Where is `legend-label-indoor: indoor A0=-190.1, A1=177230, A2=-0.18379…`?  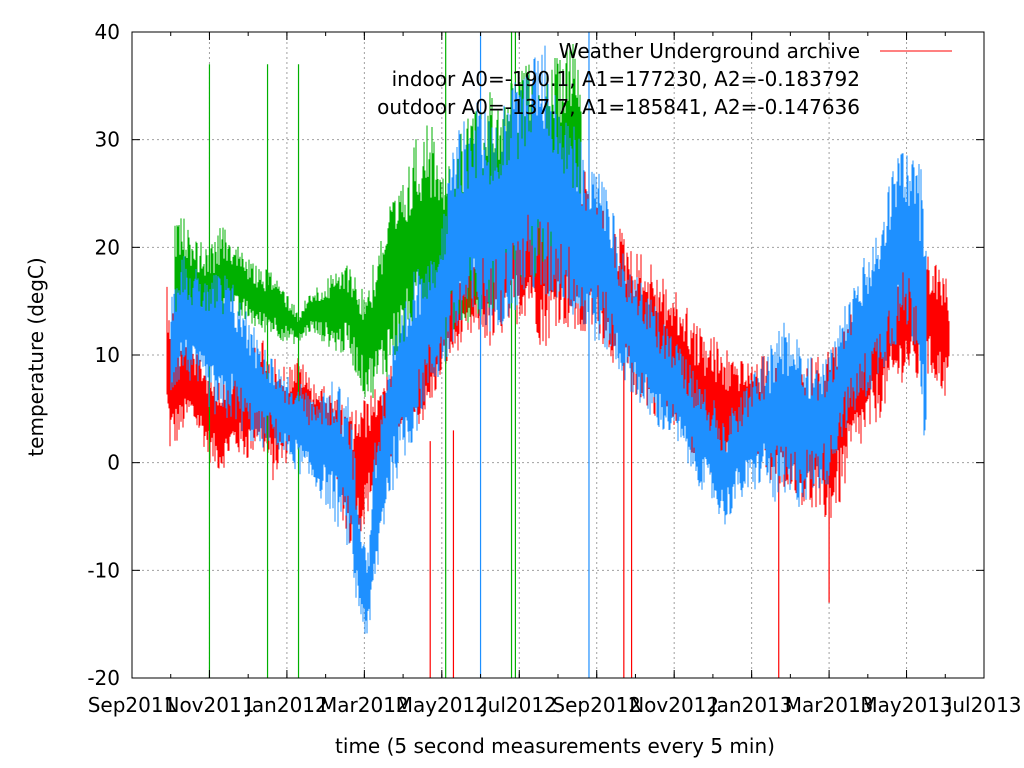
legend-label-indoor: indoor A0=-190.1, A1=177230, A2=-0.18379… is located at coordinates (626, 79).